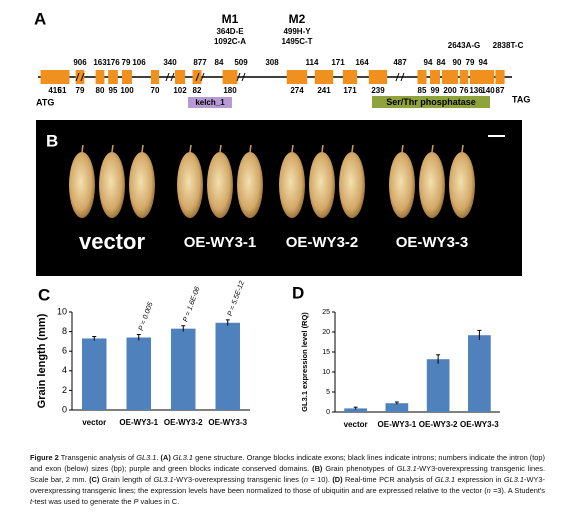 The height and width of the screenshot is (532, 565). I want to click on x-tick-label: OE-WY3-1, so click(397, 424).